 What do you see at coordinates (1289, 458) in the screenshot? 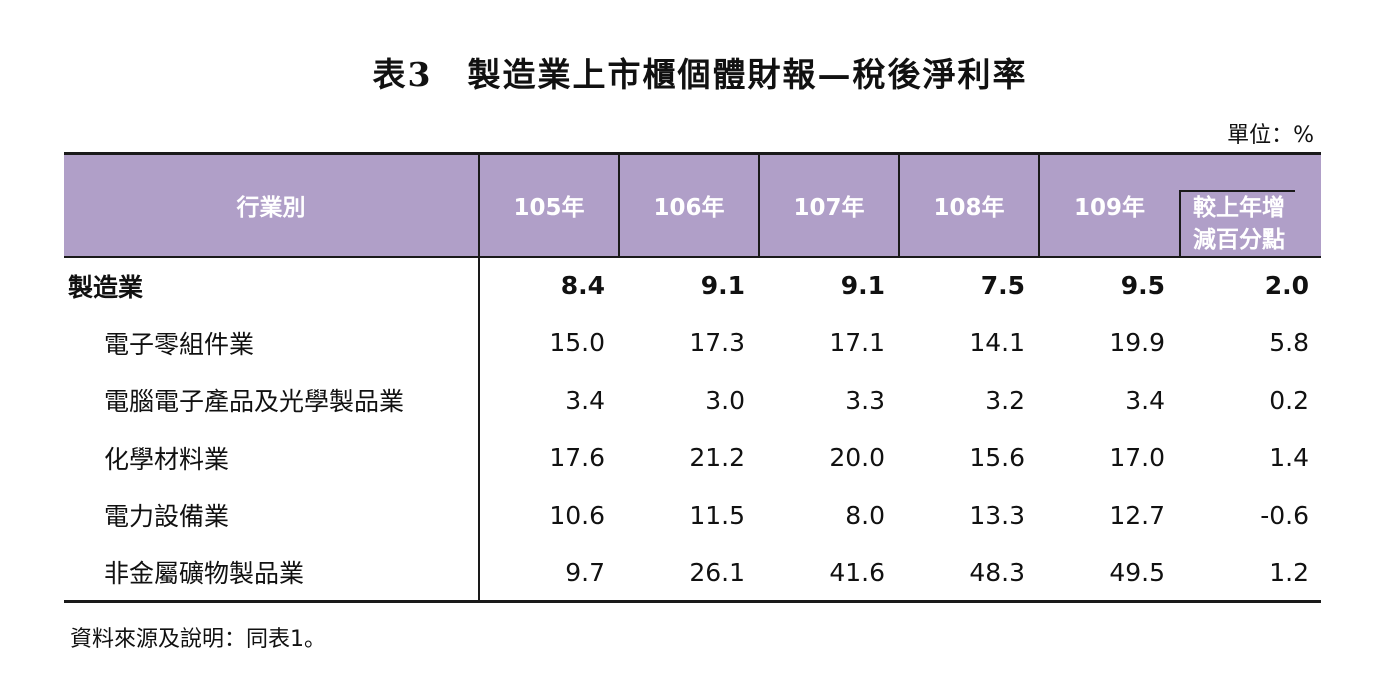
I see `row-diff-cell: 1.4` at bounding box center [1289, 458].